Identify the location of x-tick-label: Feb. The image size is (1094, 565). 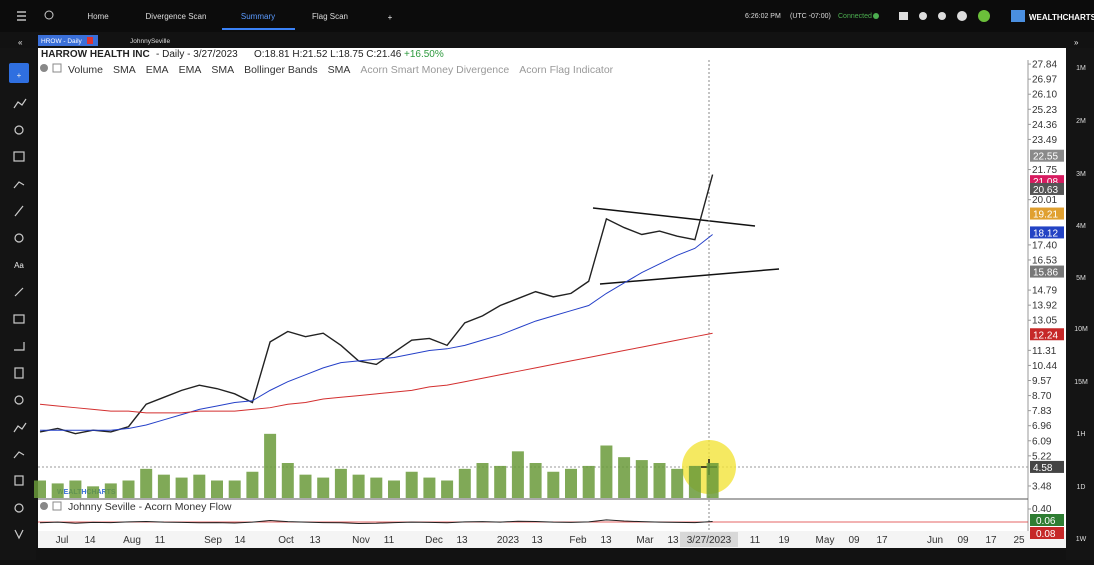
(578, 540).